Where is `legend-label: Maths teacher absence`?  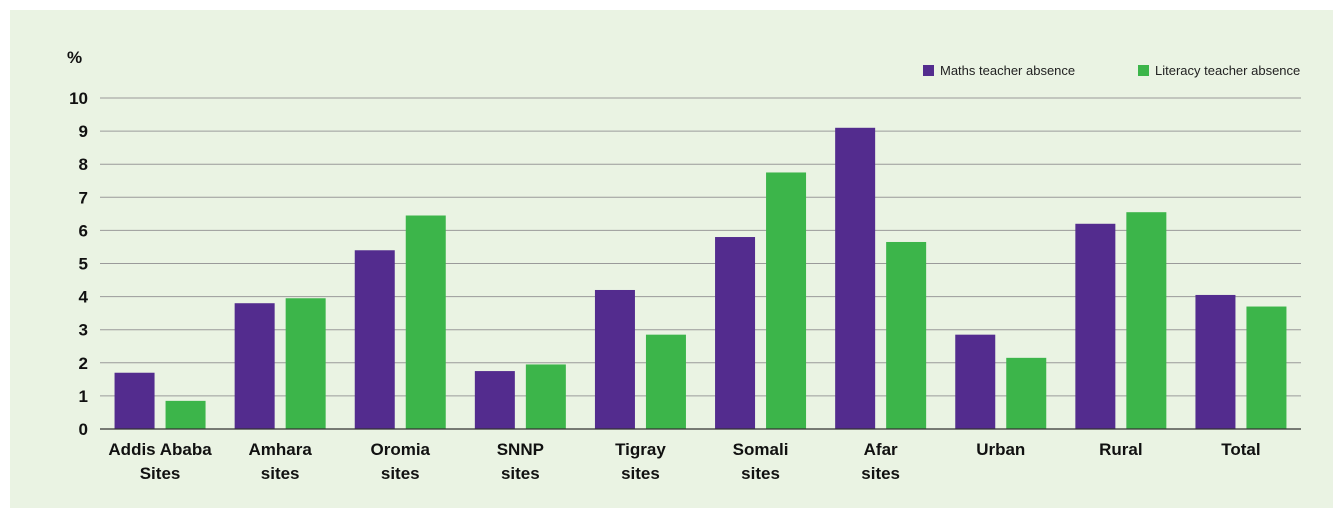 legend-label: Maths teacher absence is located at coordinates (1007, 70).